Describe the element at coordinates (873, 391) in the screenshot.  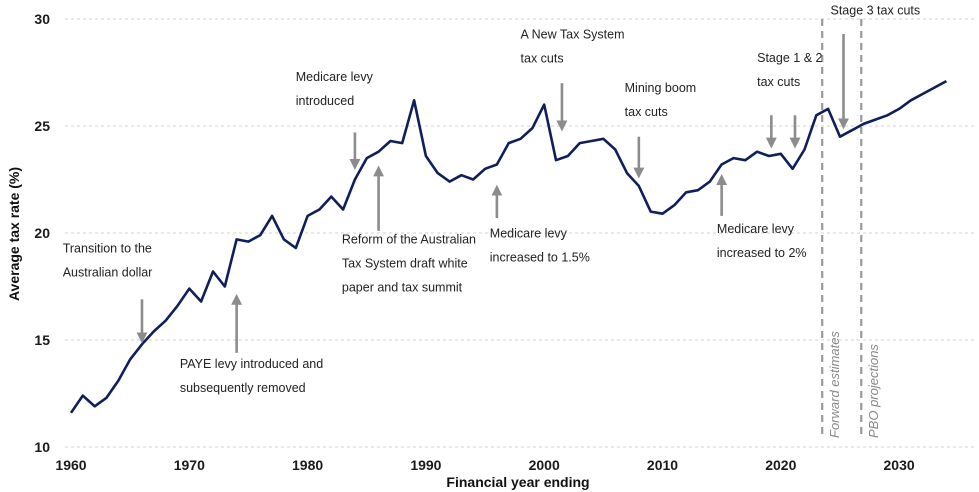
I see `divider-label: PBO projections` at that location.